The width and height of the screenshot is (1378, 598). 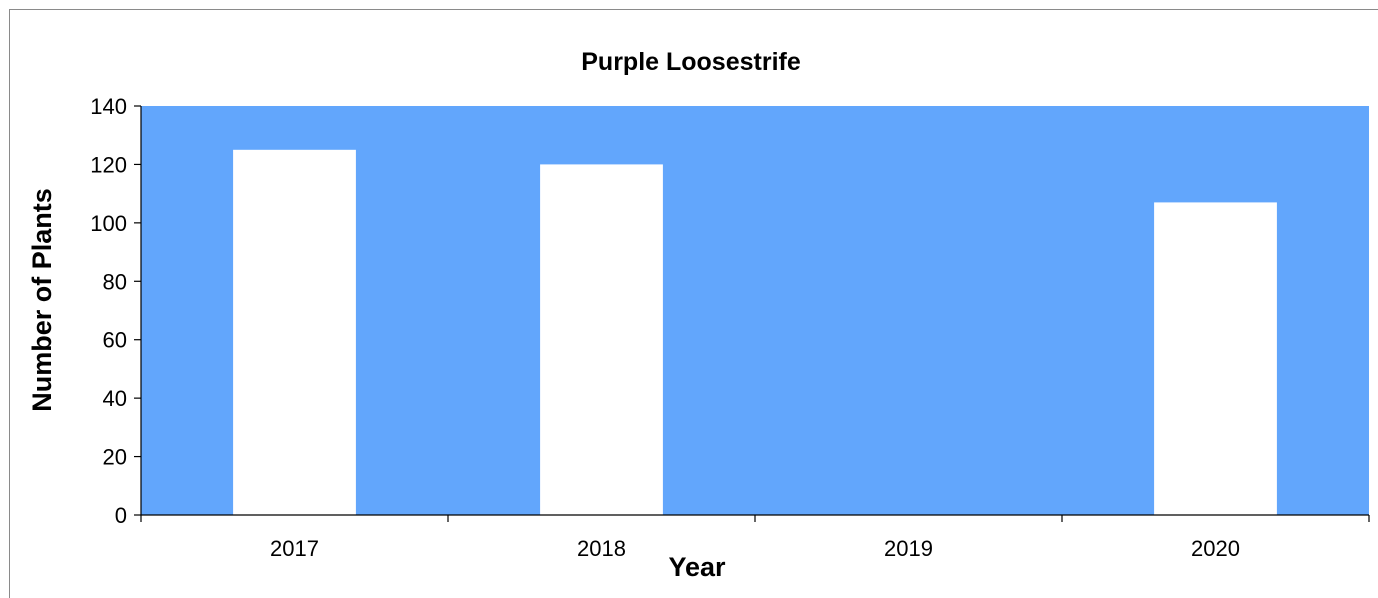 What do you see at coordinates (1215, 358) in the screenshot?
I see `bar-2020` at bounding box center [1215, 358].